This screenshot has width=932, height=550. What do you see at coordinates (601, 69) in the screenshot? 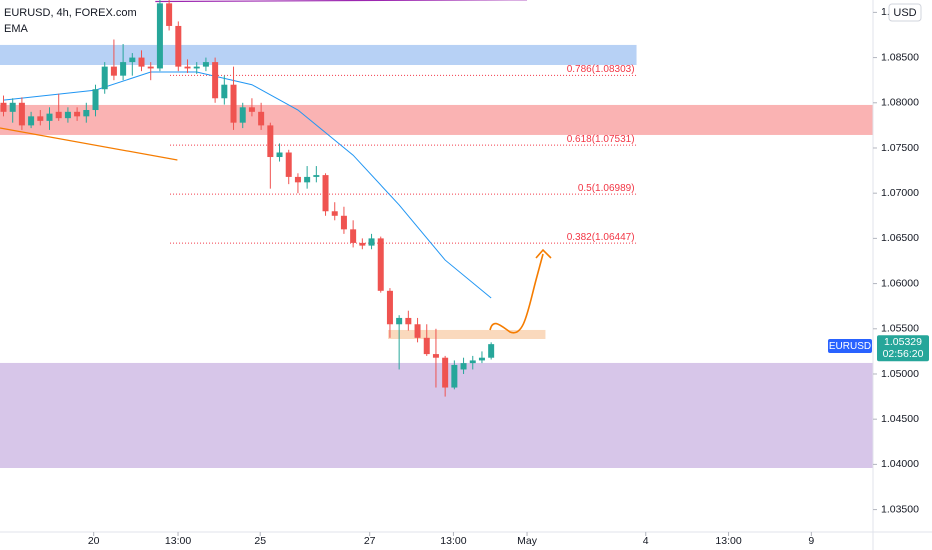
I see `fib-label: 0.786(1.08303)` at bounding box center [601, 69].